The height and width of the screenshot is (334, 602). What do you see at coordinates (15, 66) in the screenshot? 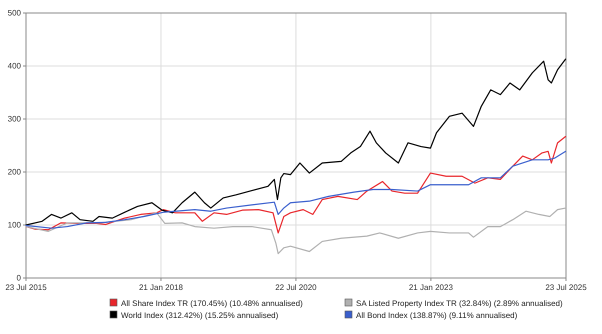
I see `y-tick-label: 400` at bounding box center [15, 66].